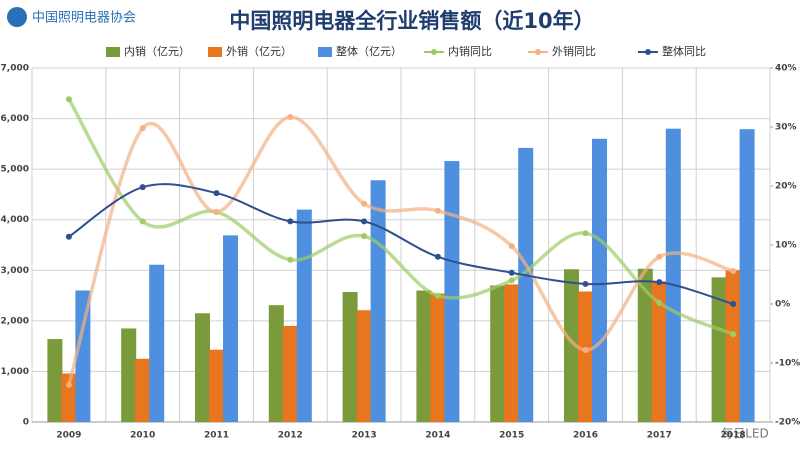 The width and height of the screenshot is (800, 450). What do you see at coordinates (216, 436) in the screenshot?
I see `x-tick-label: 2011` at bounding box center [216, 436].